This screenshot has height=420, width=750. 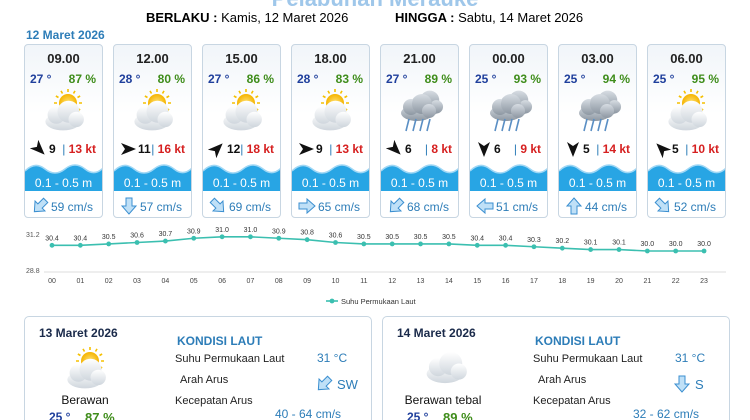 I want to click on forecast-card: 18.00 28 ° 83 % 9 | 13 kt 0.1 - 0.5 m 65 cm/s, so click(x=330, y=131).